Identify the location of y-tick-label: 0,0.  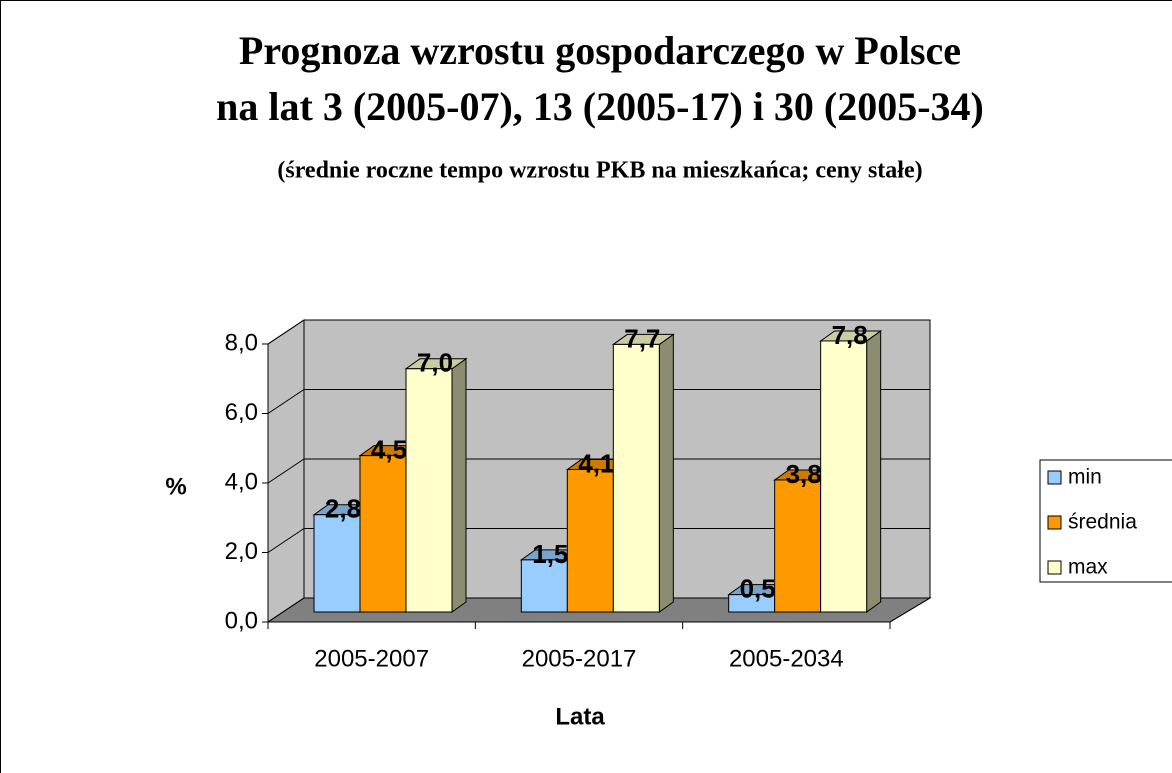
(241, 620).